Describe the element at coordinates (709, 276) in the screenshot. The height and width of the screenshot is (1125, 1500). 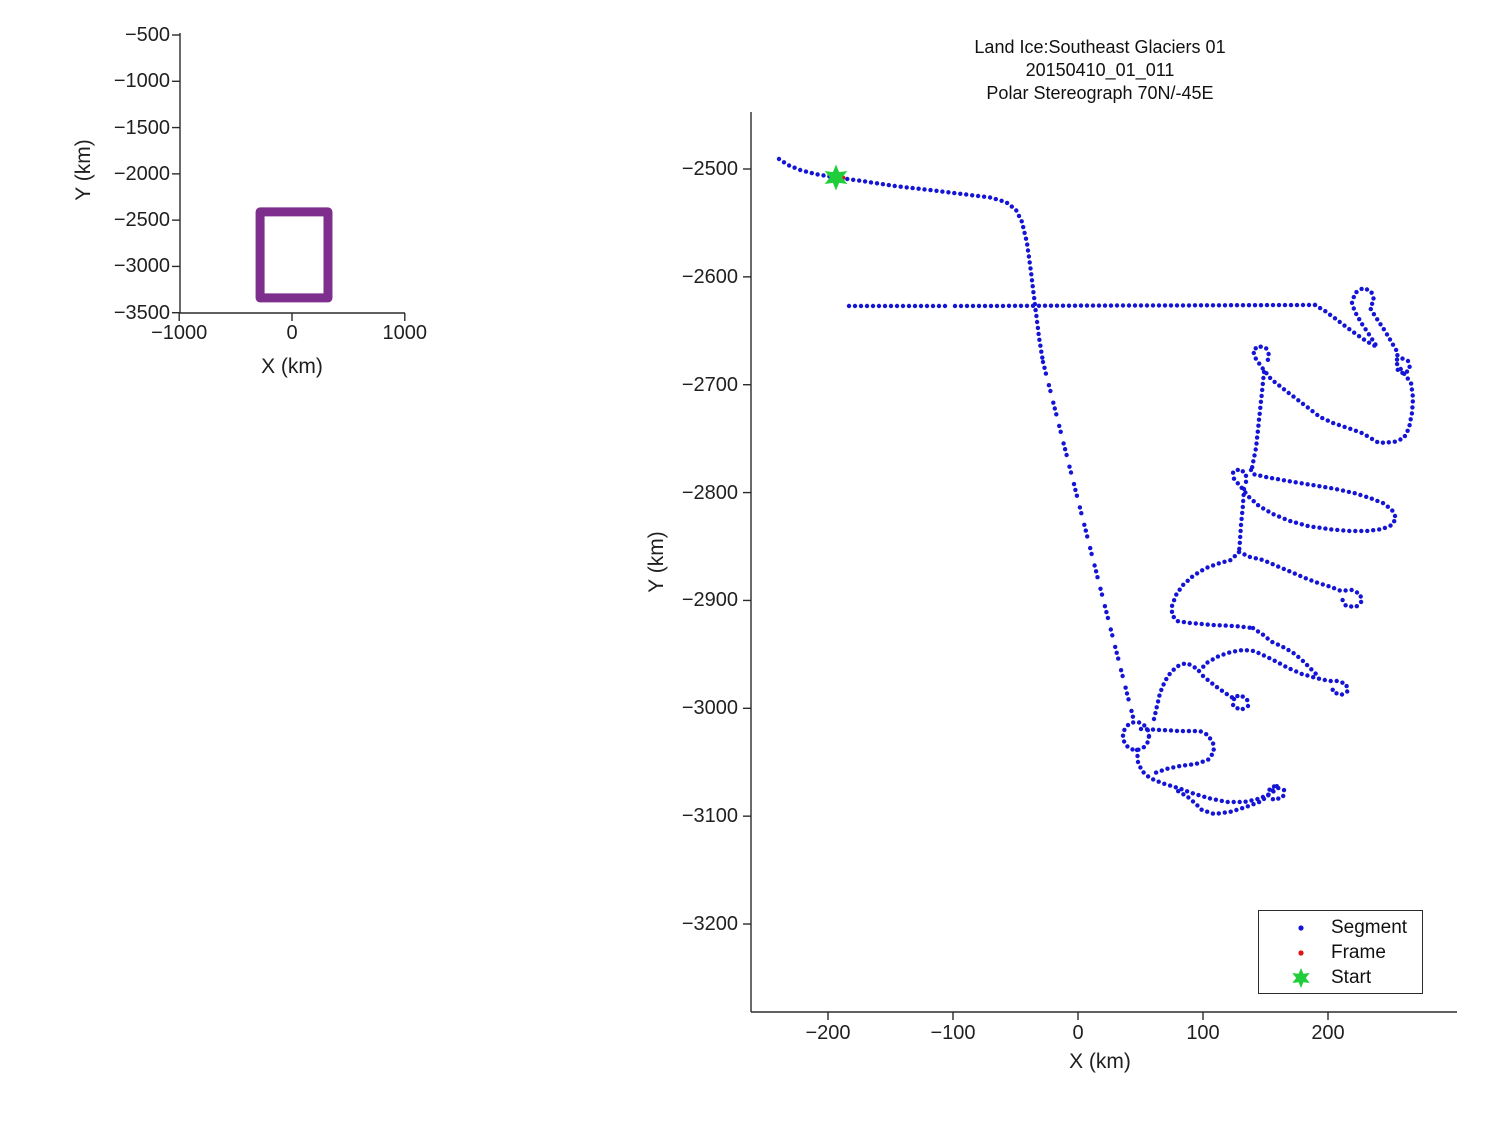
I see `main-y-tick-label: −2600` at that location.